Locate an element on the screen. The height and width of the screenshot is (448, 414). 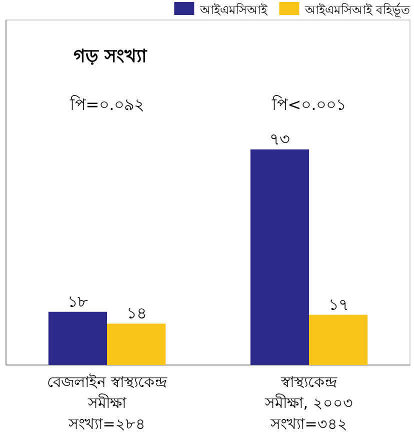
legend-label: আইএমসিআই is located at coordinates (233, 10).